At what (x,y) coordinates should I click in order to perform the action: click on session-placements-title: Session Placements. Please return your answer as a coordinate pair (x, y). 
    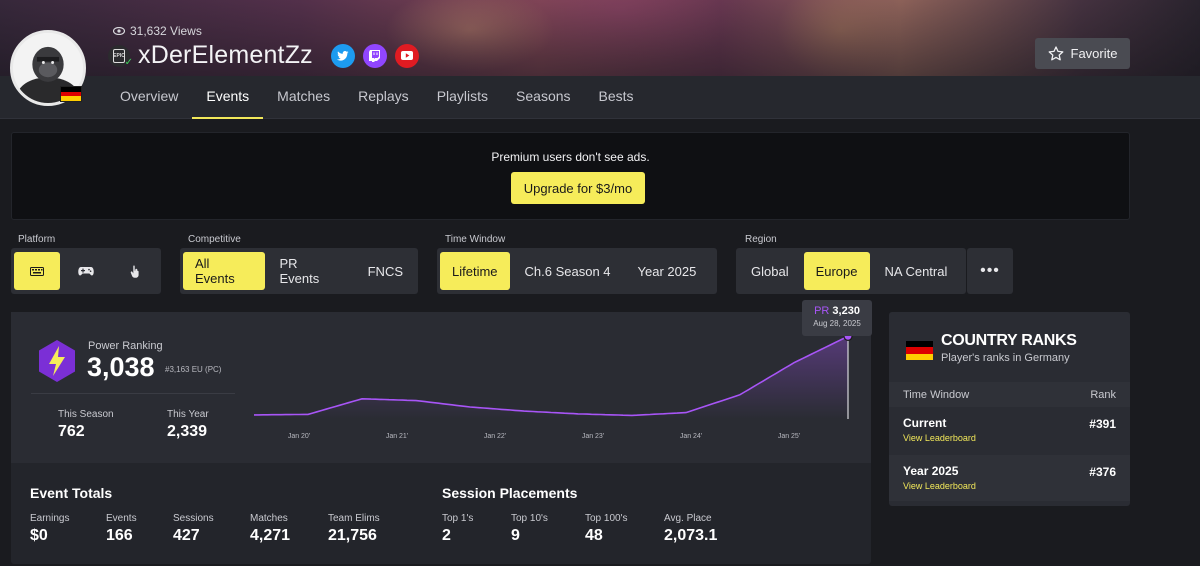
    Looking at the image, I should click on (510, 493).